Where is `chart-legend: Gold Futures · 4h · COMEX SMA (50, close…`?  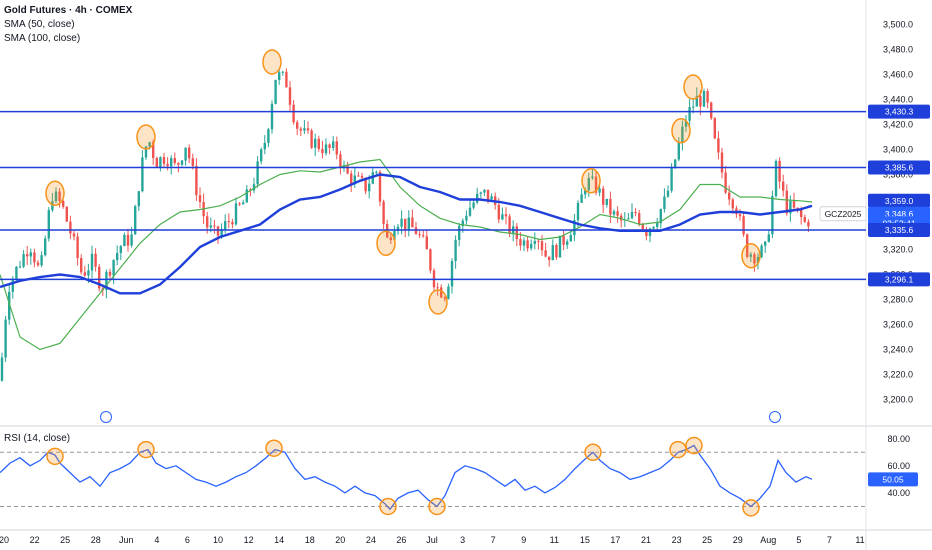 chart-legend: Gold Futures · 4h · COMEX SMA (50, close… is located at coordinates (68, 25).